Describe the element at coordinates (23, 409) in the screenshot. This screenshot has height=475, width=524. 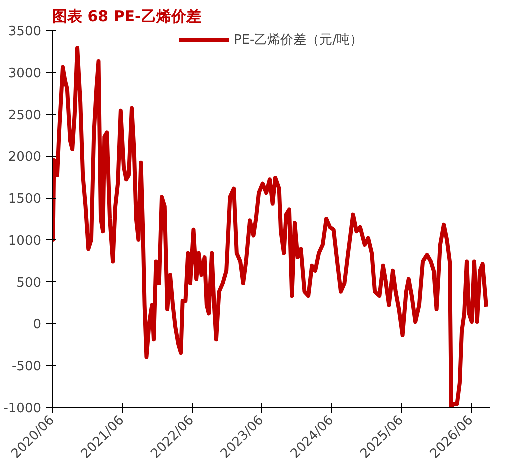
I see `y-tick-label: -1000` at that location.